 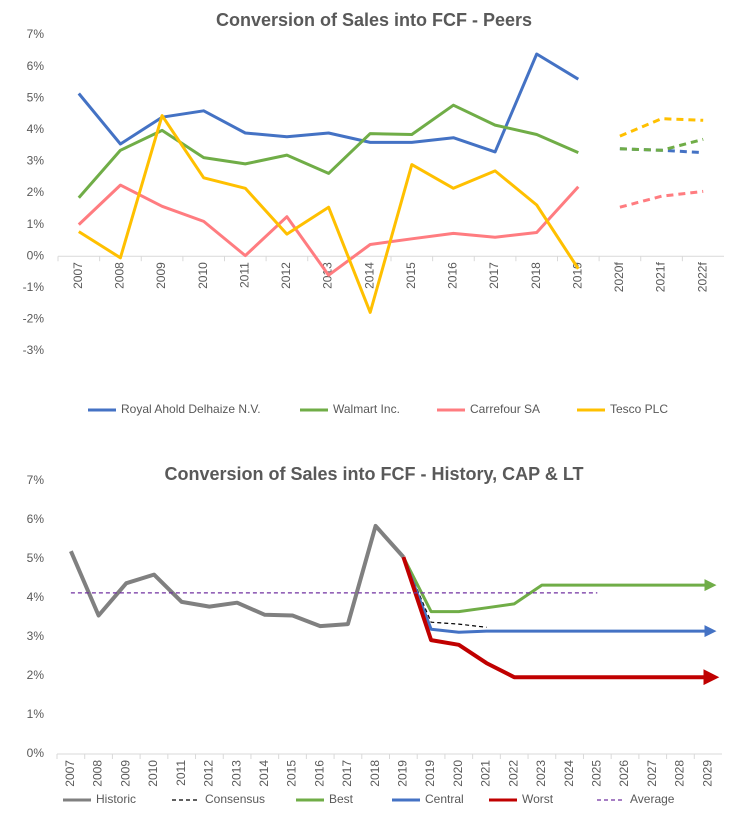 What do you see at coordinates (538, 799) in the screenshot?
I see `legend-label: Worst` at bounding box center [538, 799].